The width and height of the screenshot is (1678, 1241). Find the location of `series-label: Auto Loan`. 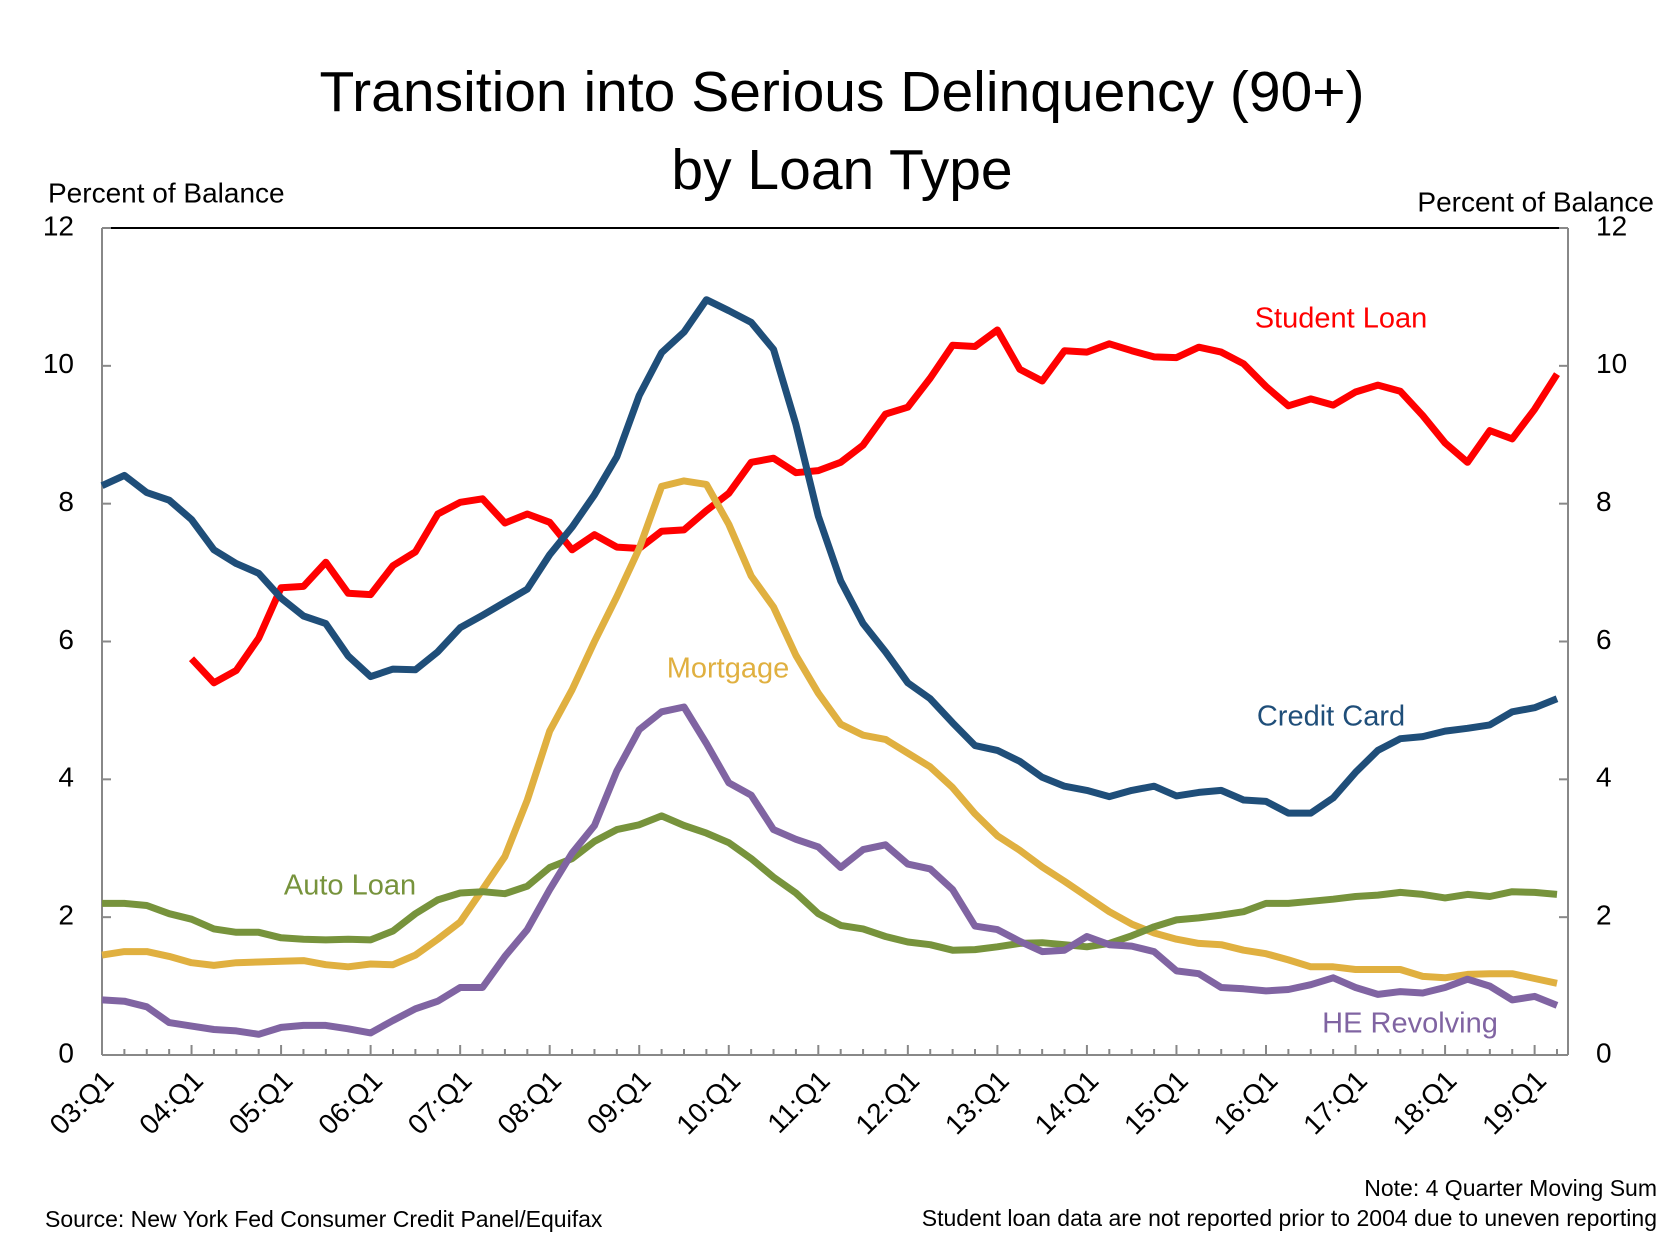

series-label: Auto Loan is located at coordinates (350, 886).